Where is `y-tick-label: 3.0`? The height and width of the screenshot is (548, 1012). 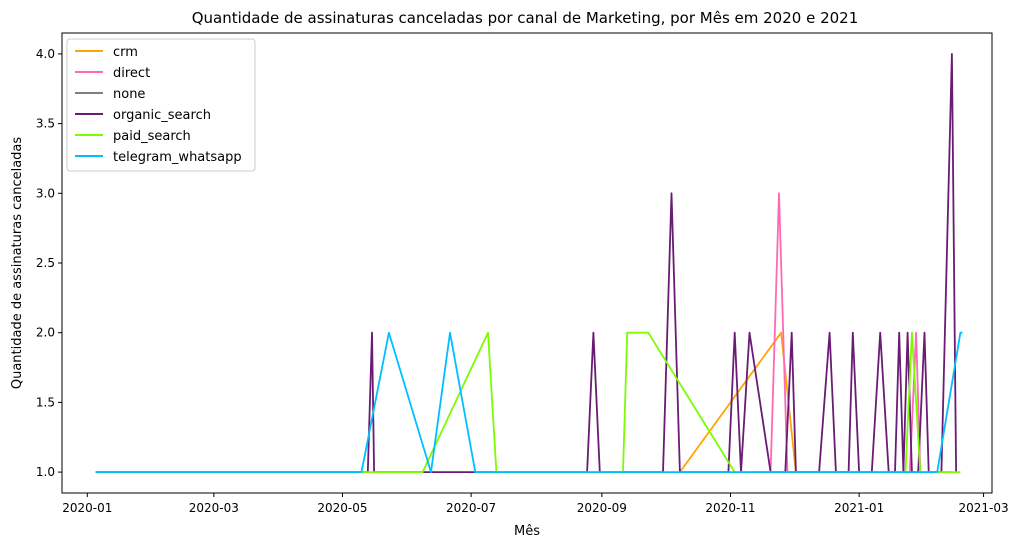
y-tick-label: 3.0 is located at coordinates (45, 193).